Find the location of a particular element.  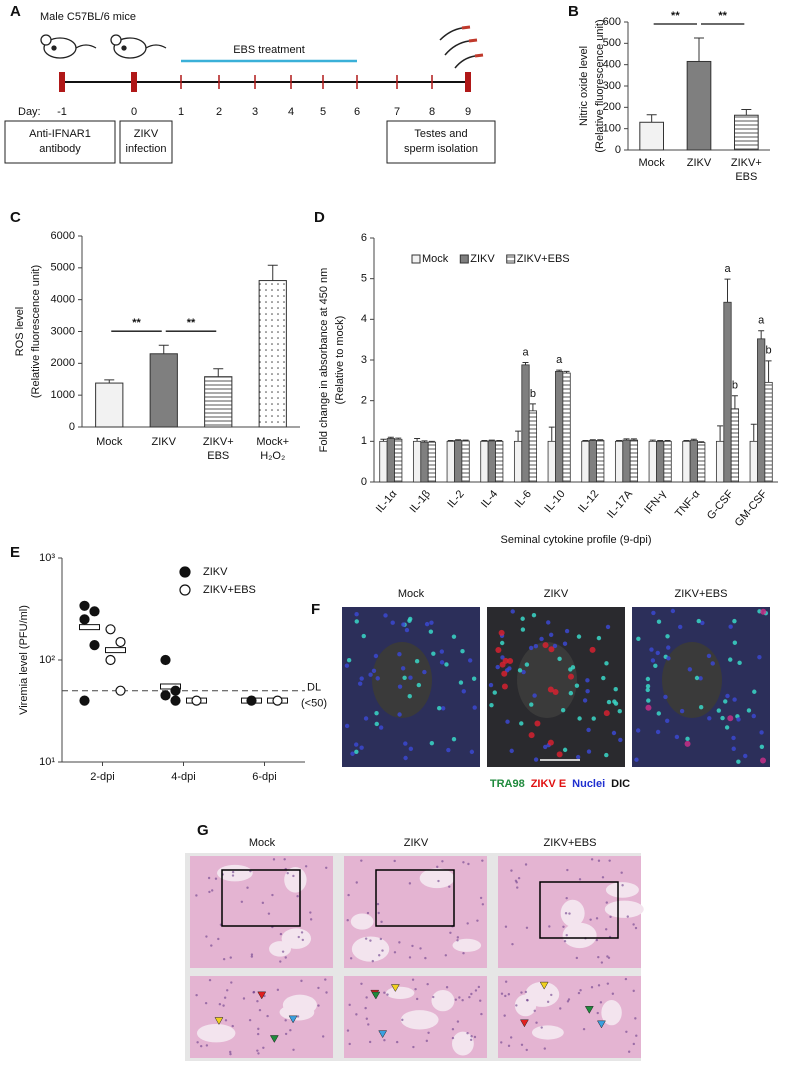

y-tick-label: 4000 is located at coordinates (63, 300).